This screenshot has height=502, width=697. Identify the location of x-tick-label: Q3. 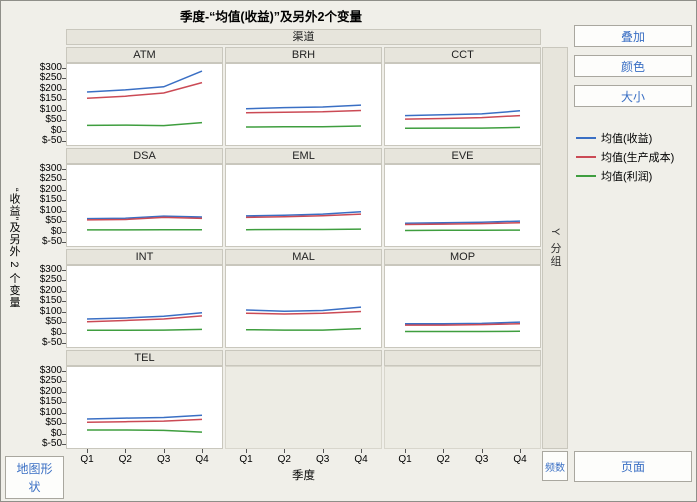
(481, 459).